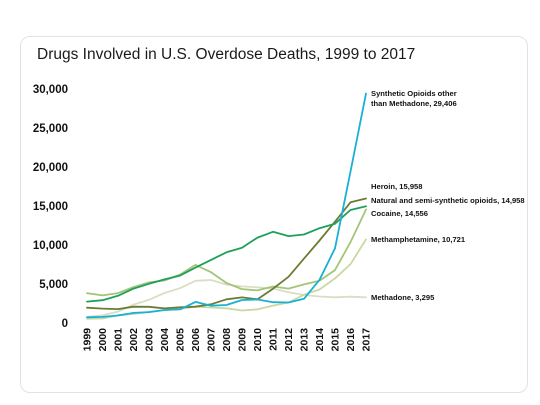 Image resolution: width=540 pixels, height=405 pixels. Describe the element at coordinates (88, 340) in the screenshot. I see `x-tick-label: 1999` at that location.